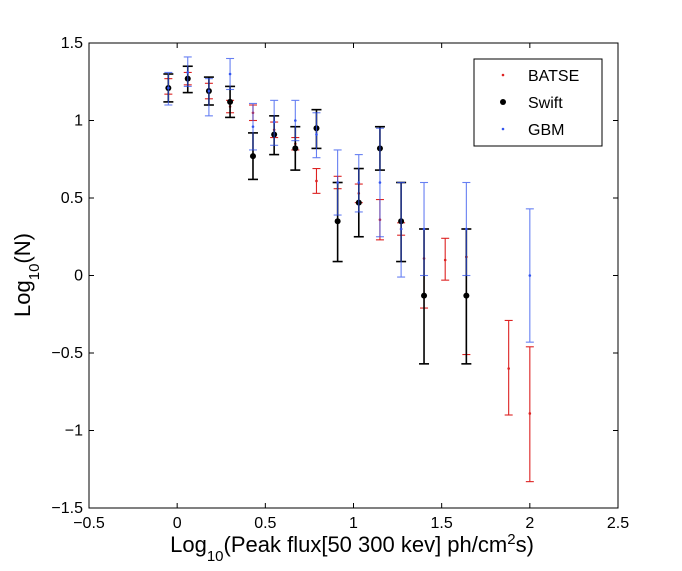 This screenshot has width=682, height=571. I want to click on x-tick-label: 1.5, so click(442, 523).